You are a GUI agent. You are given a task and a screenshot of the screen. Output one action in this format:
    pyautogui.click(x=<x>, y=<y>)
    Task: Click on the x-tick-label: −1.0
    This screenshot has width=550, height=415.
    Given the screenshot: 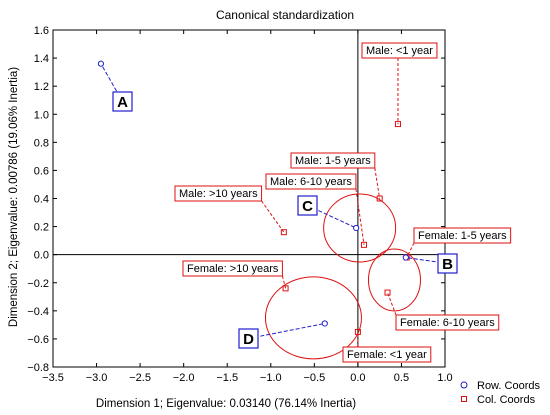 What is the action you would take?
    pyautogui.click(x=271, y=378)
    